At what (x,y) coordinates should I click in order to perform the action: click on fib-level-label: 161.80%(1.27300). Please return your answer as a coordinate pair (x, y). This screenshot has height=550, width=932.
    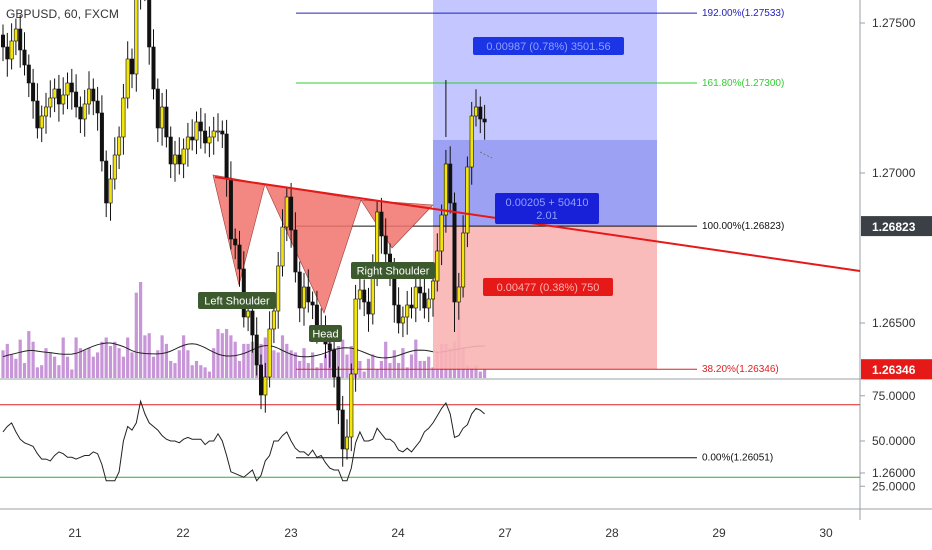
    Looking at the image, I should click on (743, 83).